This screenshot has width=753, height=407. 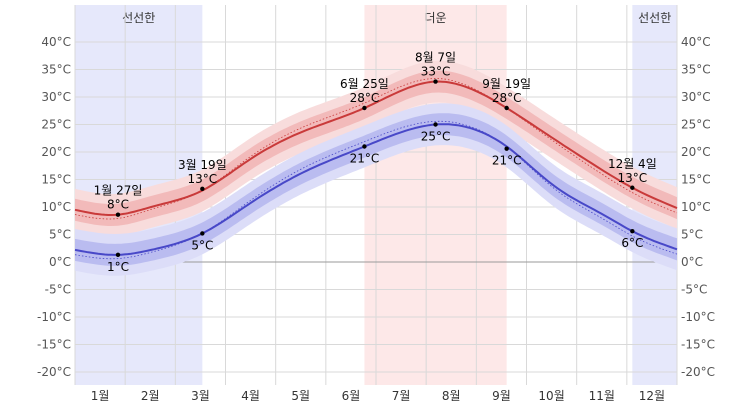 I want to click on y-tick-right-12: -20°C, so click(x=698, y=372).